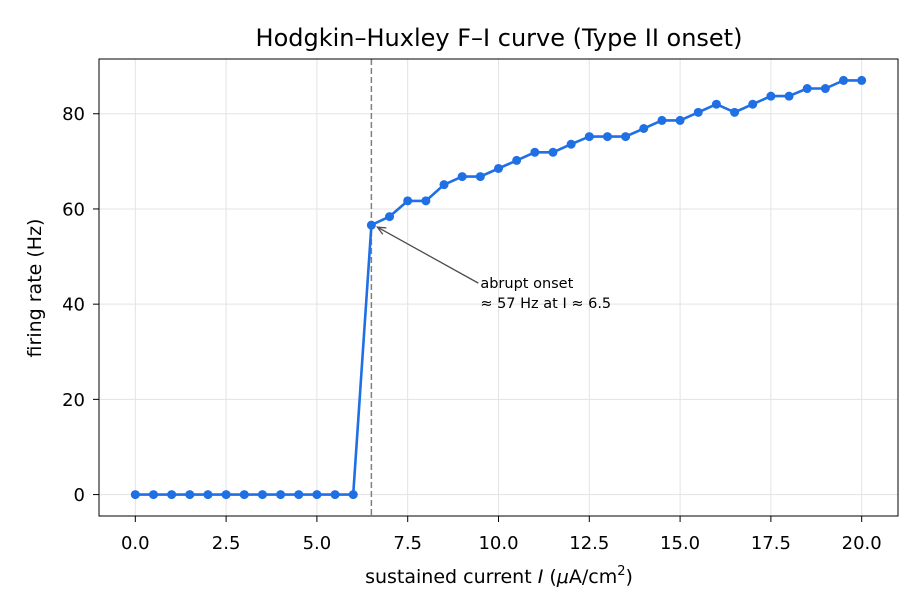  I want to click on x-tick-label: 15.0, so click(680, 543).